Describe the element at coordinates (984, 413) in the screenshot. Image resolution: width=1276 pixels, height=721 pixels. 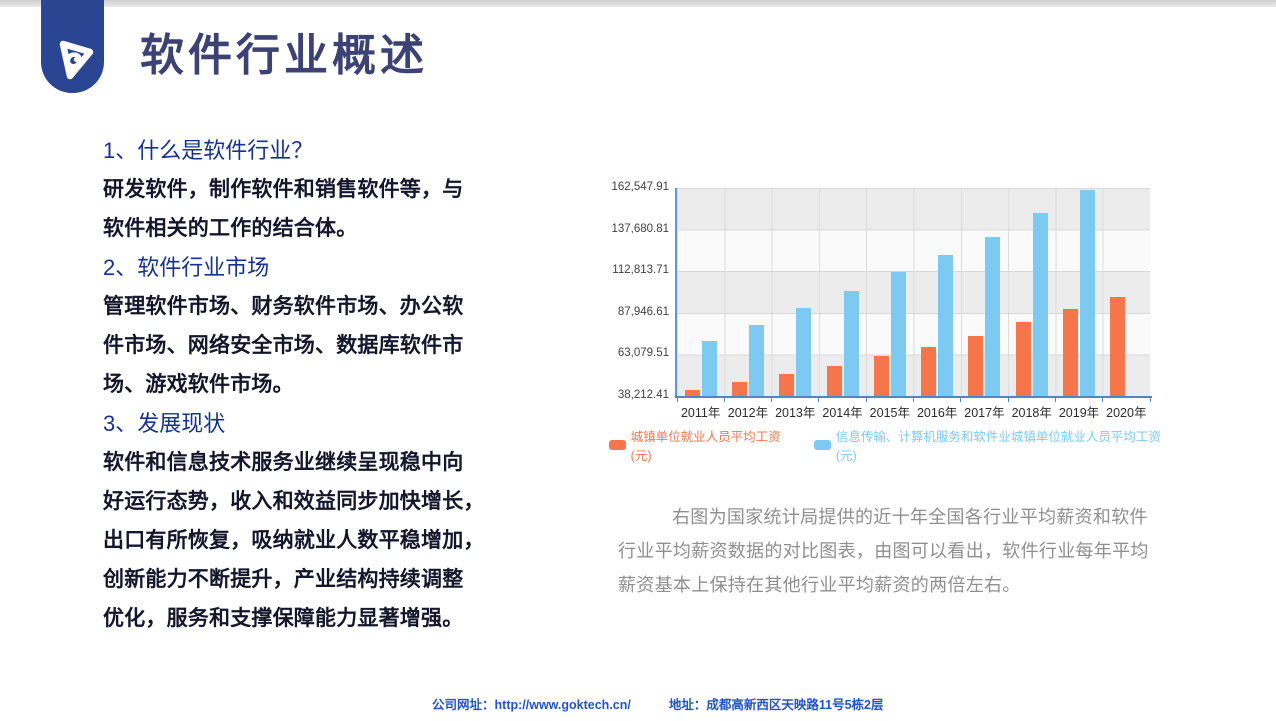
I see `x-axis-label: 2017年` at that location.